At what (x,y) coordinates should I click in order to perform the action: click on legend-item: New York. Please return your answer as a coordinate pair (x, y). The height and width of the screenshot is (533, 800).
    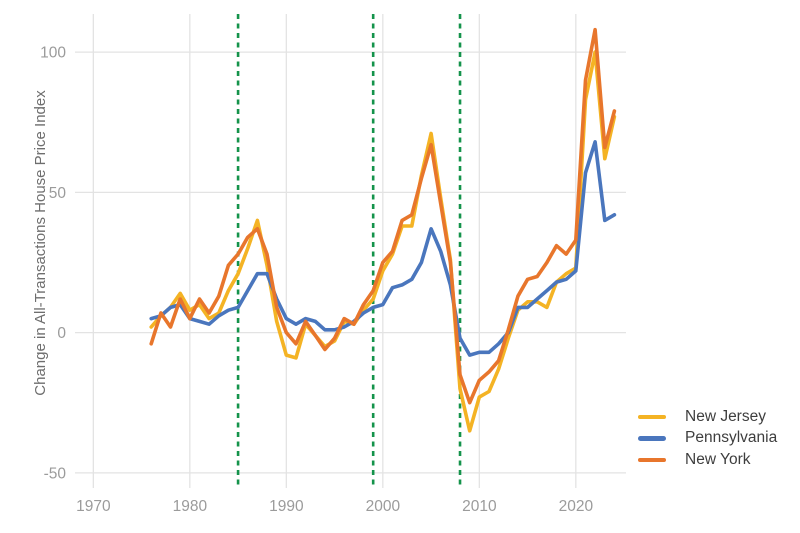
    Looking at the image, I should click on (707, 460).